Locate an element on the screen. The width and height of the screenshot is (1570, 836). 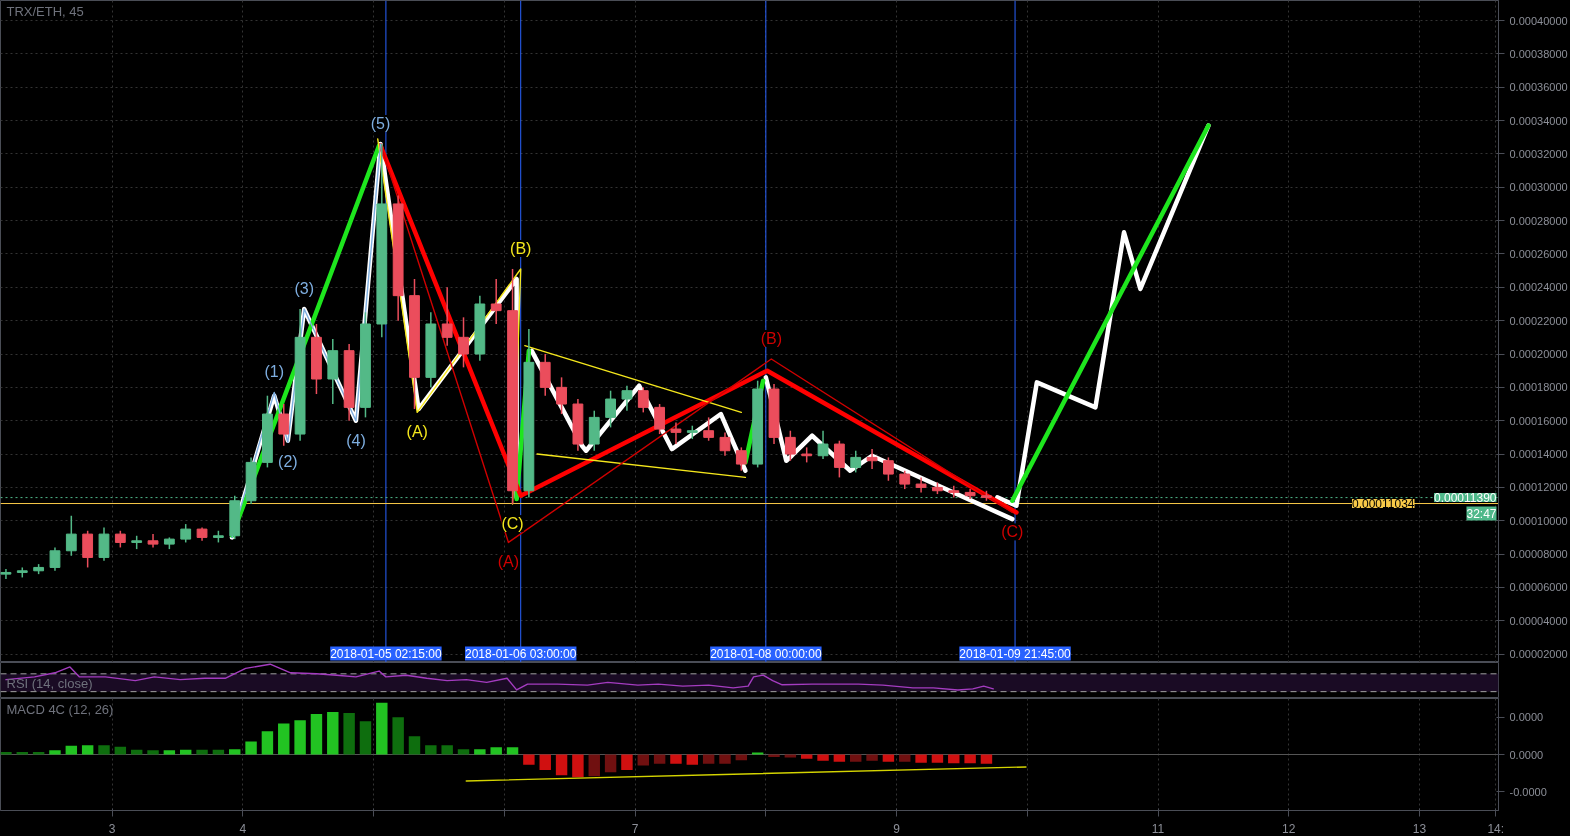
annotation: 32:47 is located at coordinates (1481, 513).